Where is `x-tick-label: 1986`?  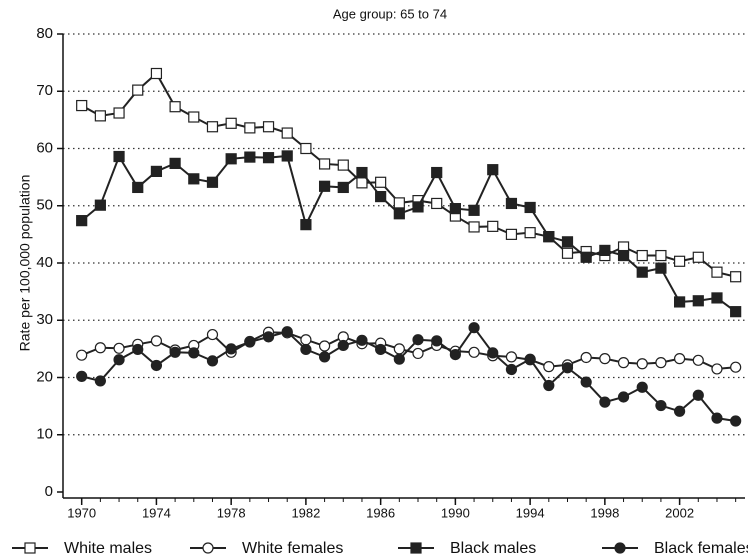
x-tick-label: 1986 is located at coordinates (380, 512).